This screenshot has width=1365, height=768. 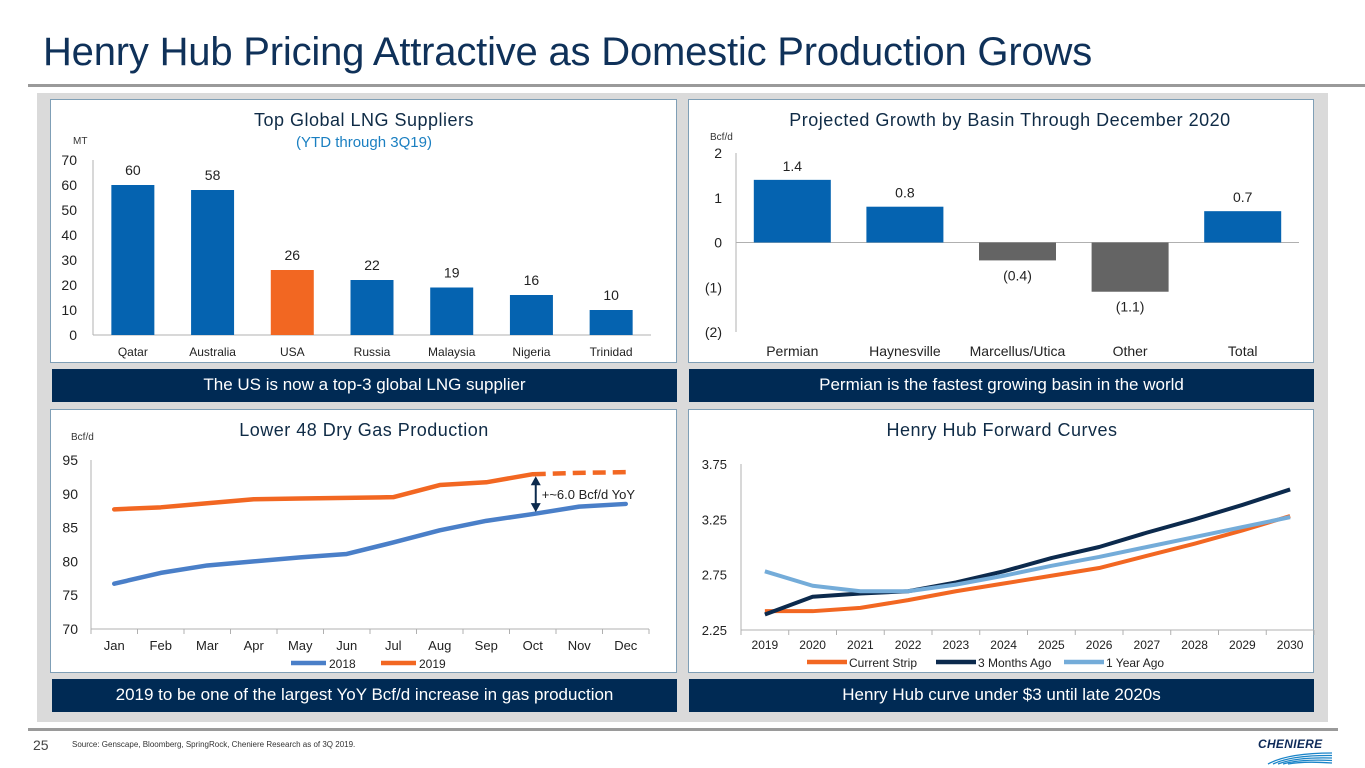 I want to click on x-tick-label: Malaysia, so click(x=452, y=352).